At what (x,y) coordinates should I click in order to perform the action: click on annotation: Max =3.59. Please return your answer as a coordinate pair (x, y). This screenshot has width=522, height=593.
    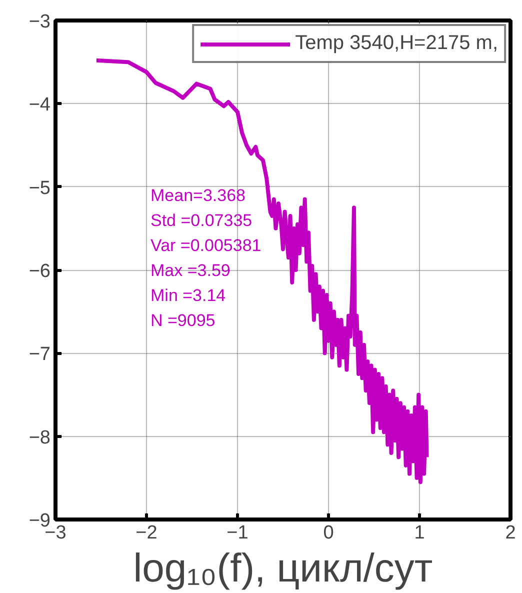
    Looking at the image, I should click on (190, 270).